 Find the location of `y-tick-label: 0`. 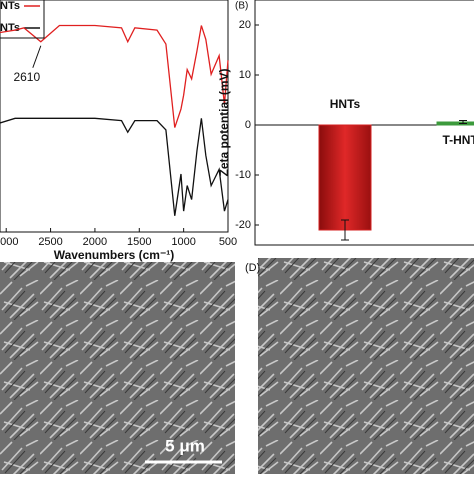

y-tick-label: 0 is located at coordinates (248, 125).